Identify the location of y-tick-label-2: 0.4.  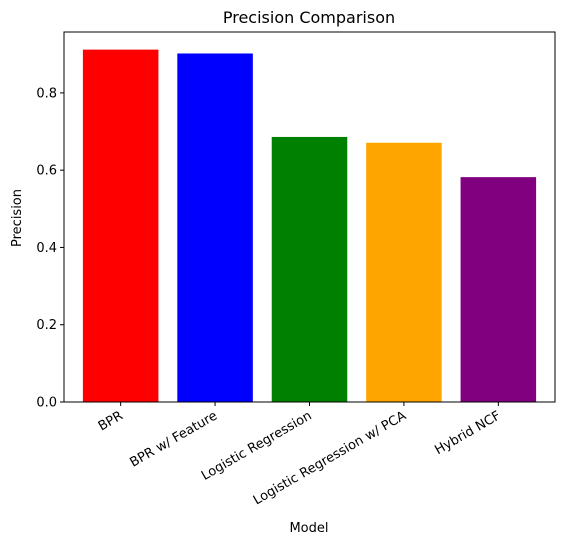
(46, 248).